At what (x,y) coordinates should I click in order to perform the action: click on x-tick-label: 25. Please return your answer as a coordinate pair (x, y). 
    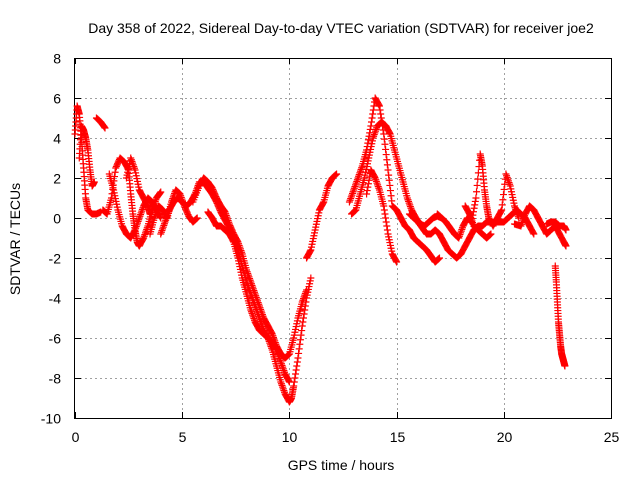
    Looking at the image, I should click on (612, 437).